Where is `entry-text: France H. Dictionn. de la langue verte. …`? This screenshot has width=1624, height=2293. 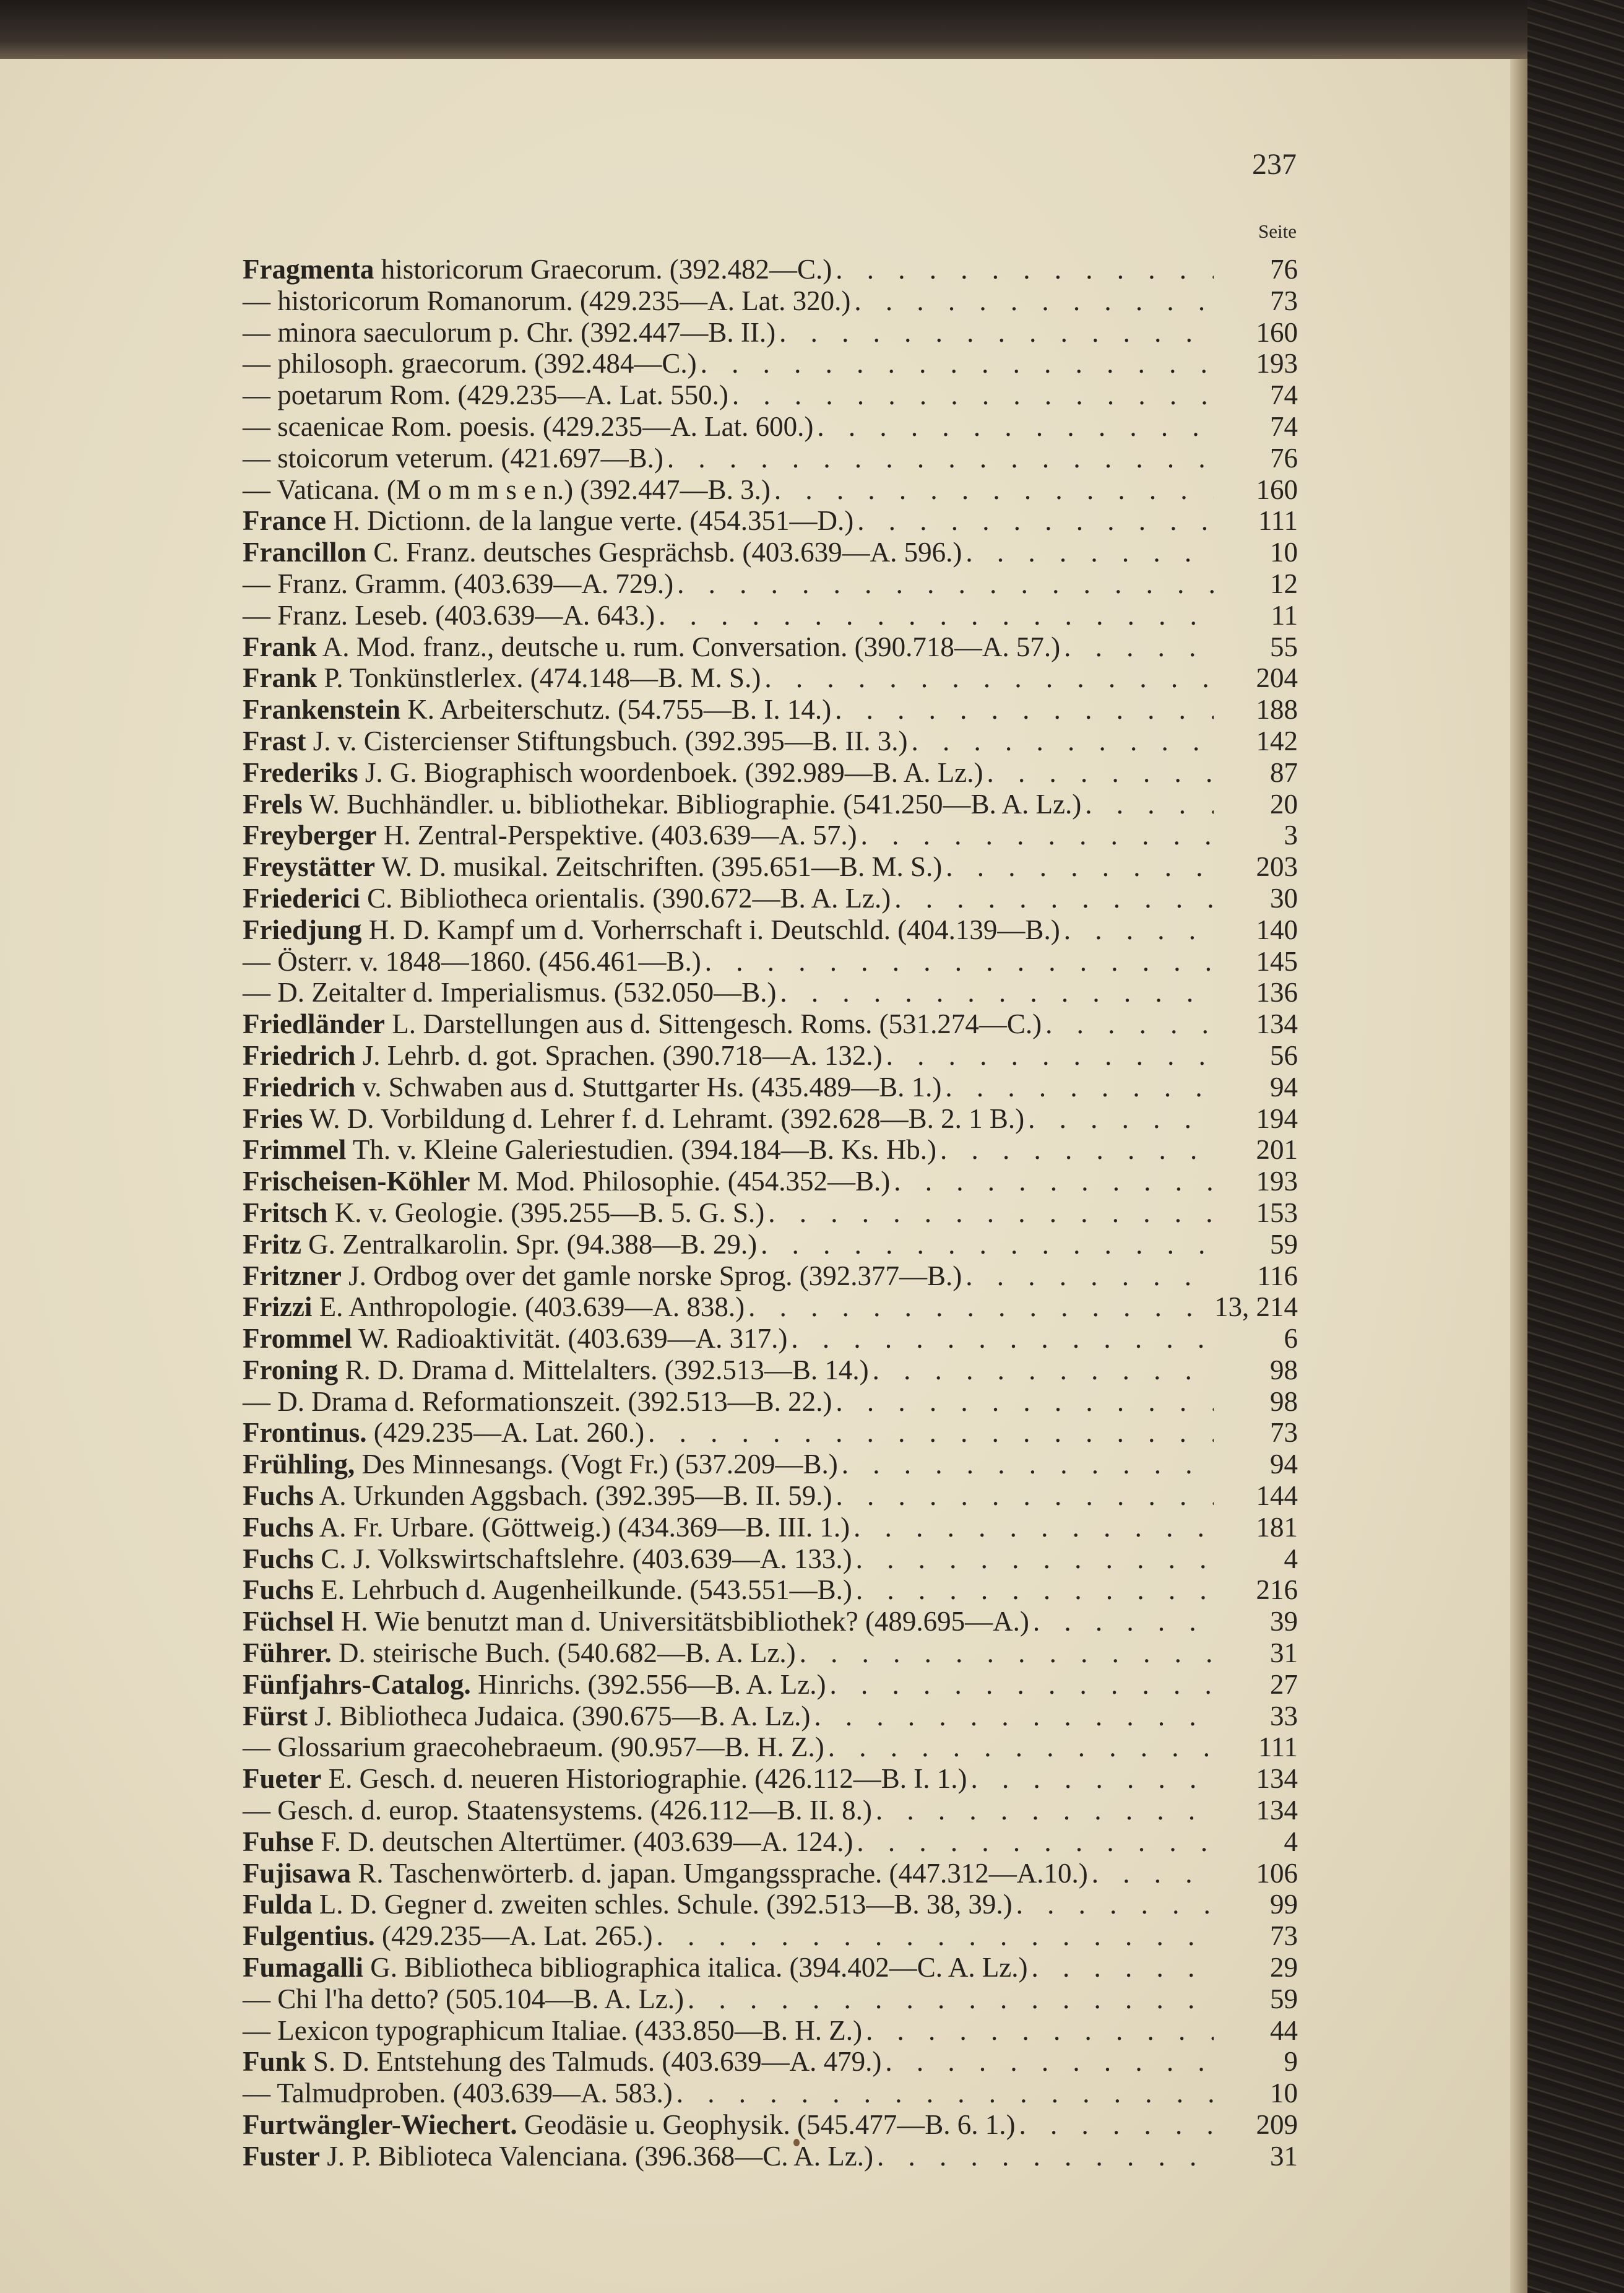
entry-text: France H. Dictionn. de la langue verte. … is located at coordinates (548, 521).